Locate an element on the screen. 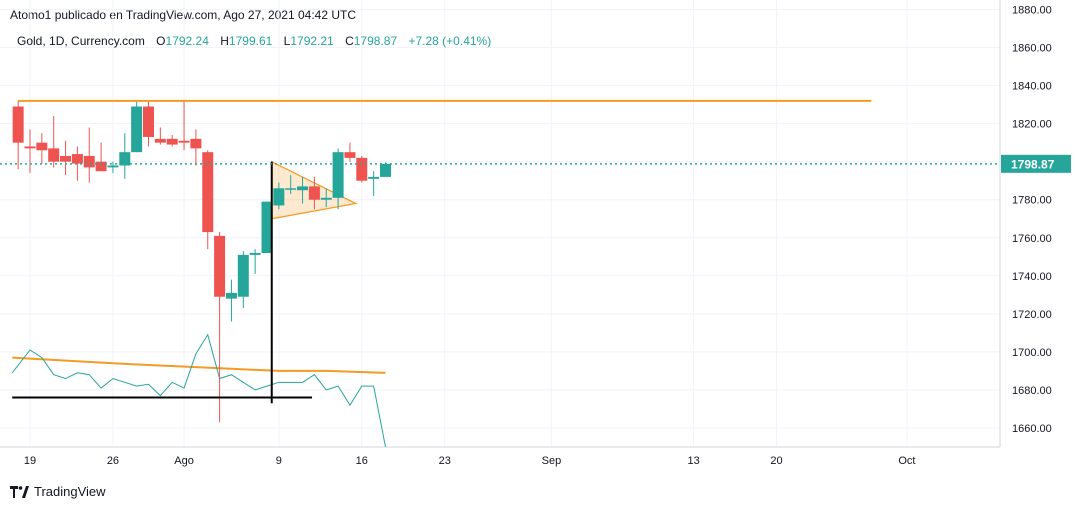 This screenshot has height=509, width=1075. time-tick-label: 9 is located at coordinates (279, 461).